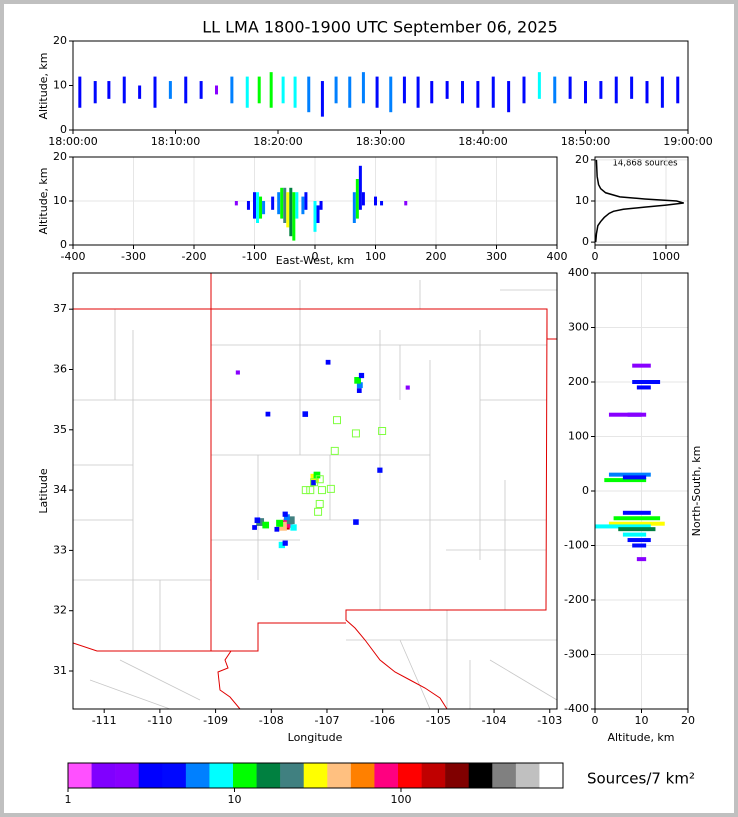 The height and width of the screenshot is (817, 738). Describe the element at coordinates (645, 164) in the screenshot. I see `annotation: 14,868 sources` at that location.